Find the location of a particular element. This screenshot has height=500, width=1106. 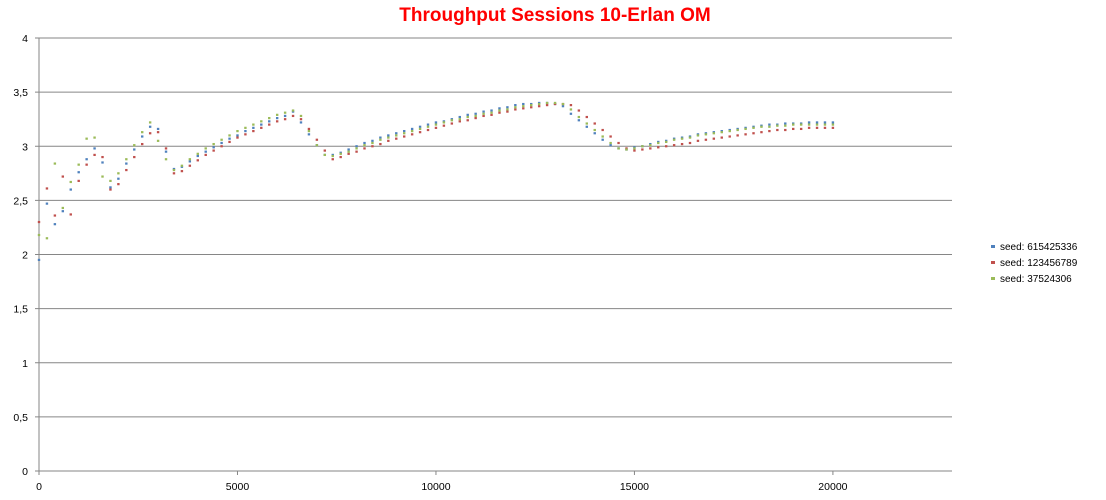

x-tick-label: 0 is located at coordinates (39, 487).